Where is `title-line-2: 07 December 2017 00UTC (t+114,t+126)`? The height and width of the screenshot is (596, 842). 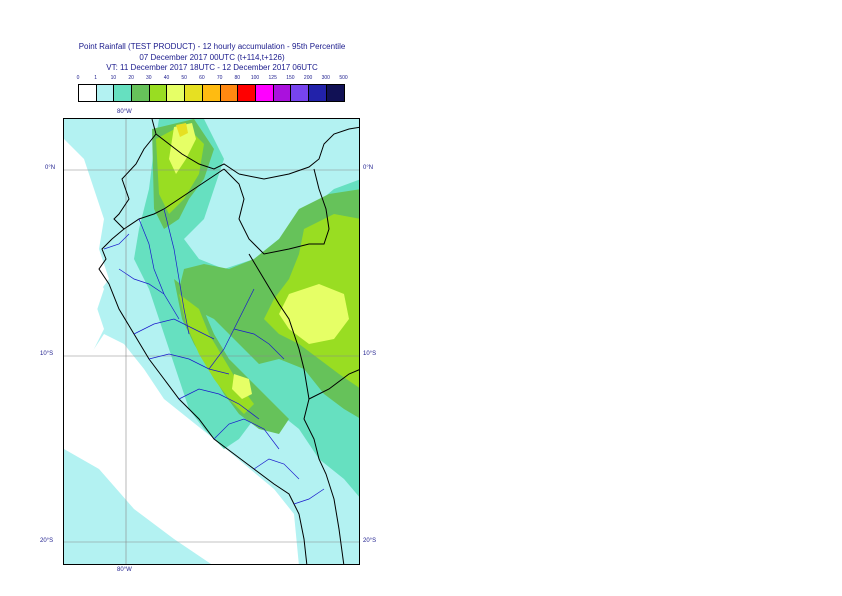 title-line-2: 07 December 2017 00UTC (t+114,t+126) is located at coordinates (212, 57).